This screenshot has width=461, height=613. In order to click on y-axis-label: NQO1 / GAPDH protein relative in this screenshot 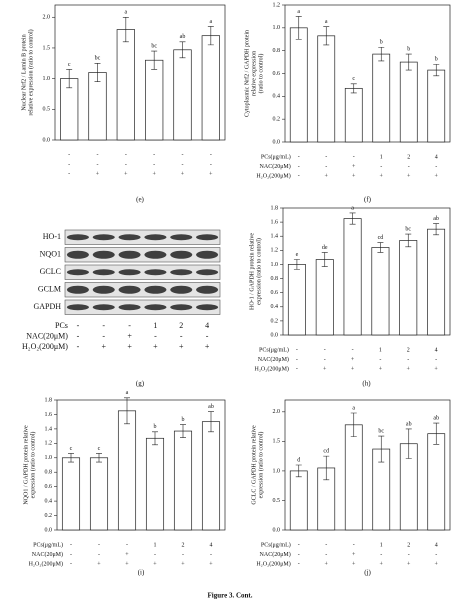, I will do `click(26, 465)`.